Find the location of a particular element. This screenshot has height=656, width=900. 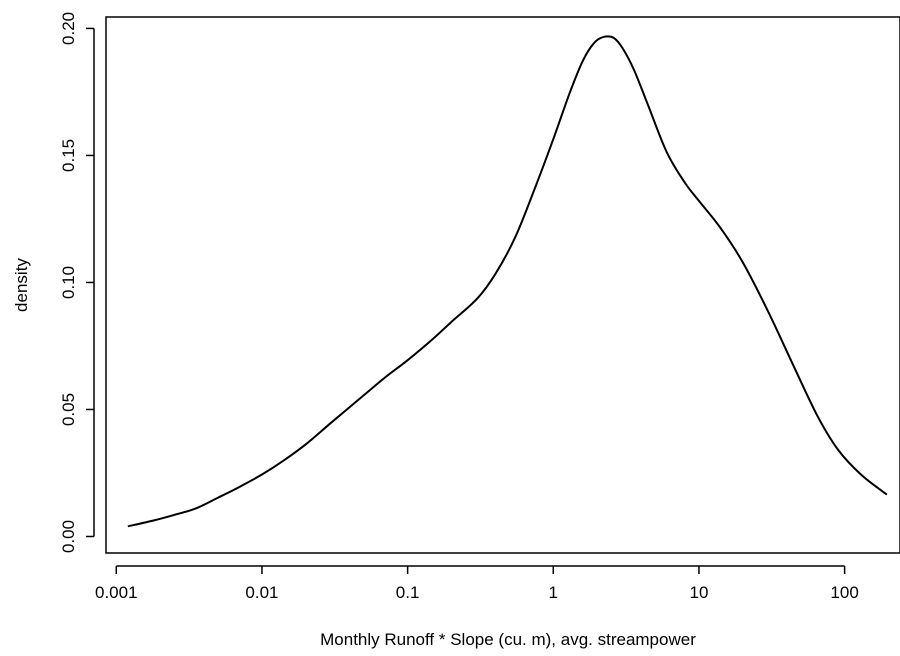

x-tick-label: 0.01 is located at coordinates (261, 592).